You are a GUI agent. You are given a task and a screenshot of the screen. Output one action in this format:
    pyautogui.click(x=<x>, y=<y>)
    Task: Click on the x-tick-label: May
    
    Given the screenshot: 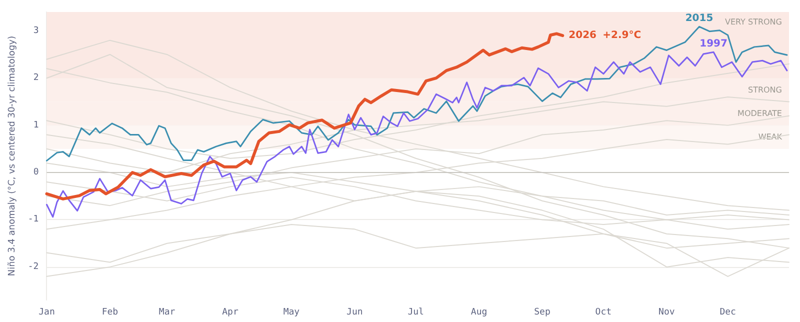 What is the action you would take?
    pyautogui.click(x=291, y=313)
    